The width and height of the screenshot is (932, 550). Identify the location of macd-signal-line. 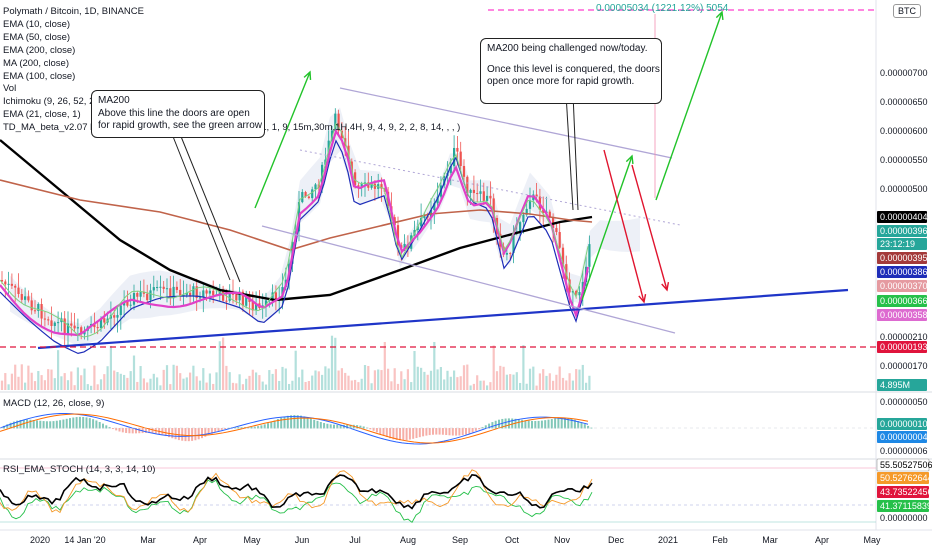
(294, 428).